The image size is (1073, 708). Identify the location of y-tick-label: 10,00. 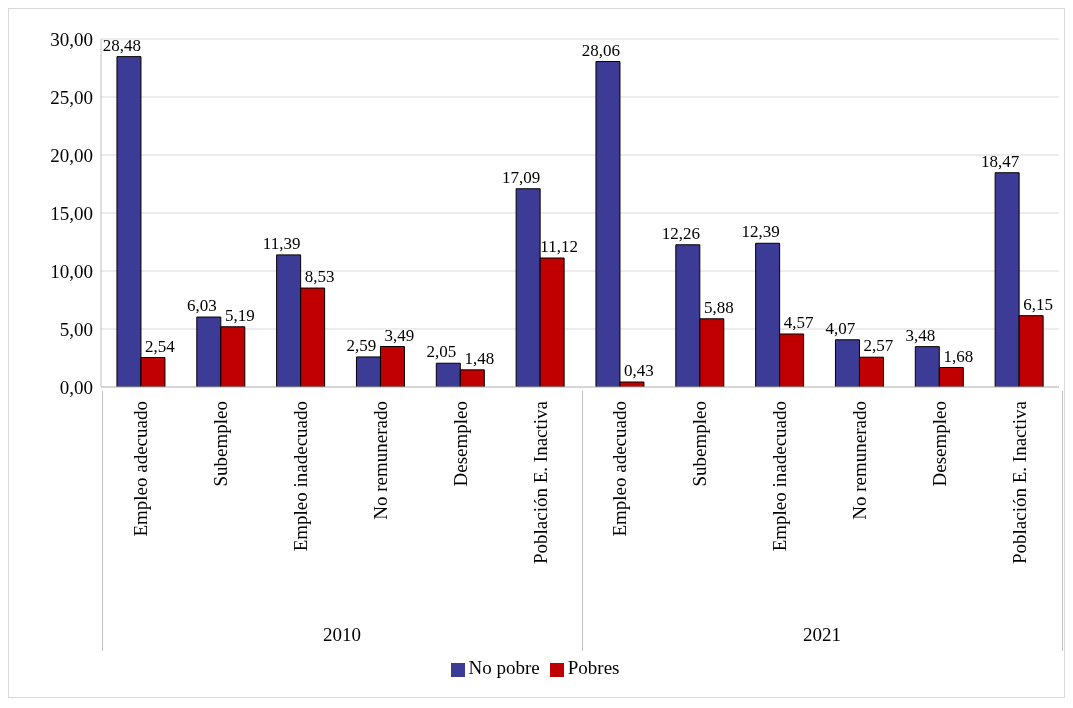
(71, 271).